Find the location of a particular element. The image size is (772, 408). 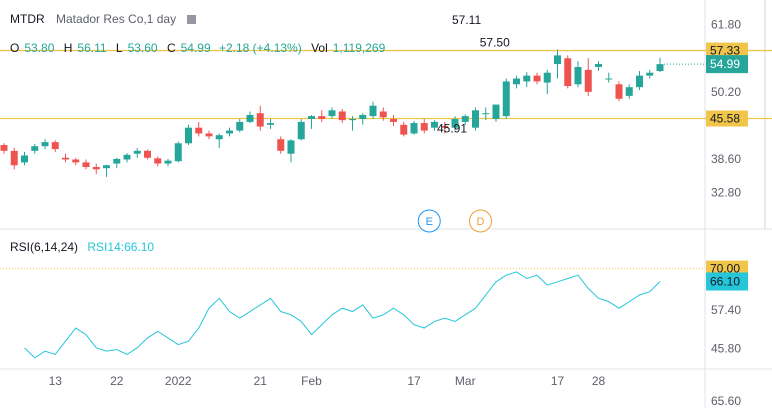

rsi-last-label: 66.10 is located at coordinates (725, 281).